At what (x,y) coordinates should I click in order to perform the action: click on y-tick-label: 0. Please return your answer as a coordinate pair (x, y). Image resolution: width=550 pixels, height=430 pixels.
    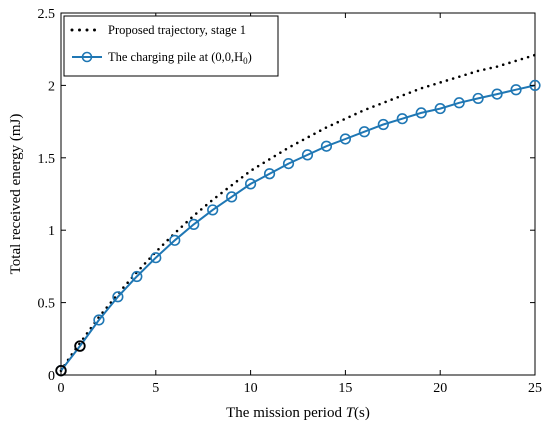
    Looking at the image, I should click on (51, 376).